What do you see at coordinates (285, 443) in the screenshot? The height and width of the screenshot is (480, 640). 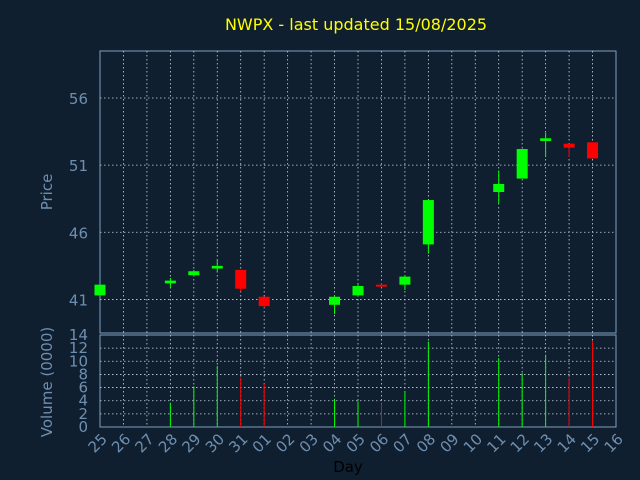 I see `day-tick-label: 02` at bounding box center [285, 443].